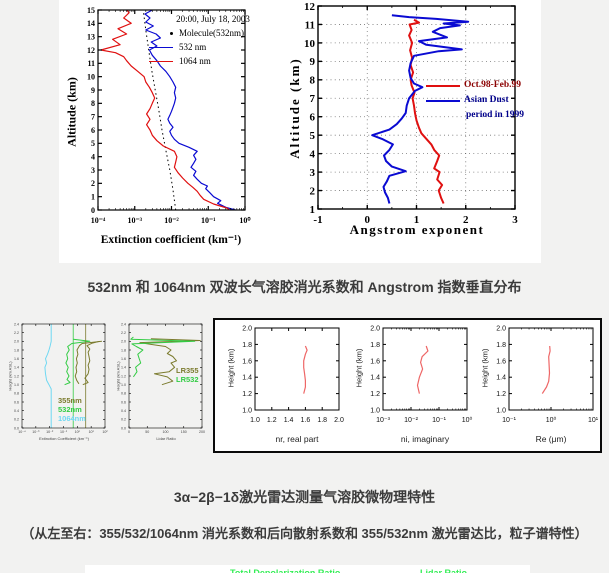  I want to click on svg-text: 100, so click(166, 432).